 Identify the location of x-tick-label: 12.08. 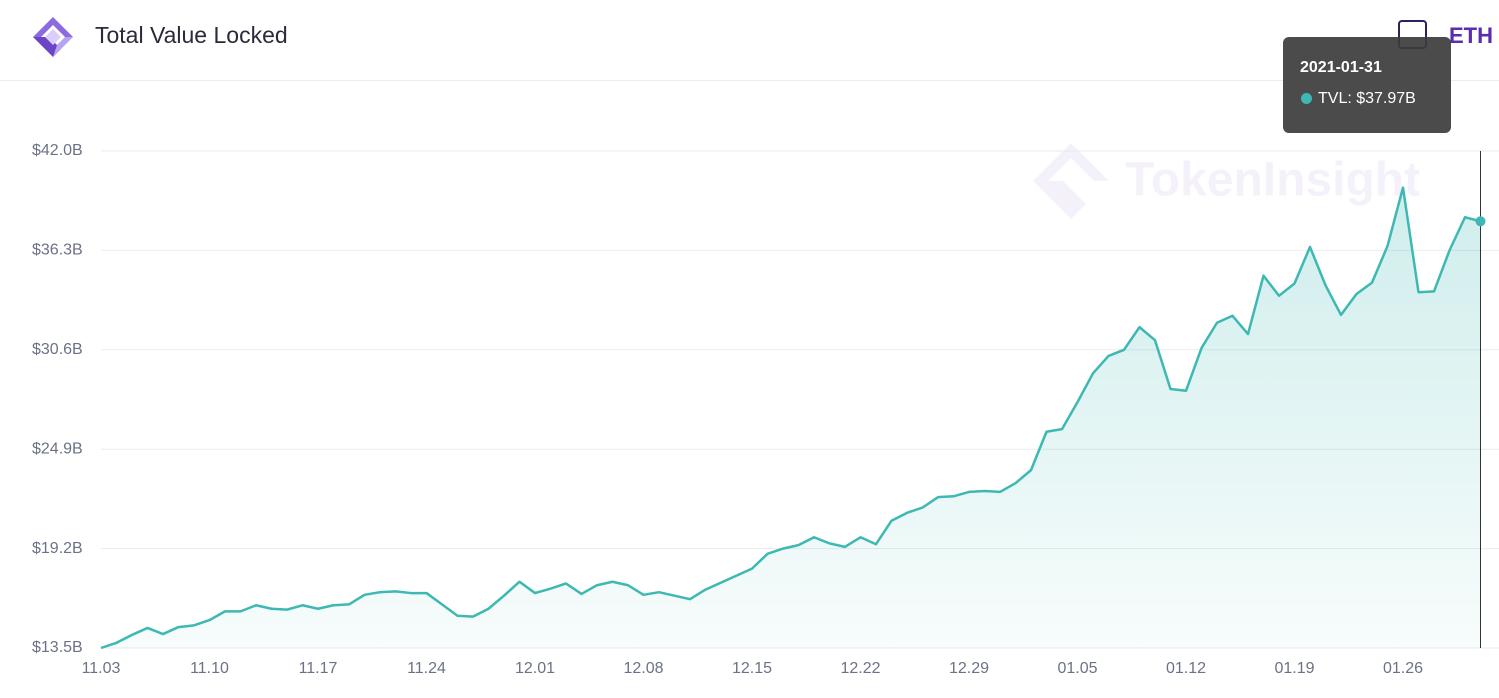
(643, 668).